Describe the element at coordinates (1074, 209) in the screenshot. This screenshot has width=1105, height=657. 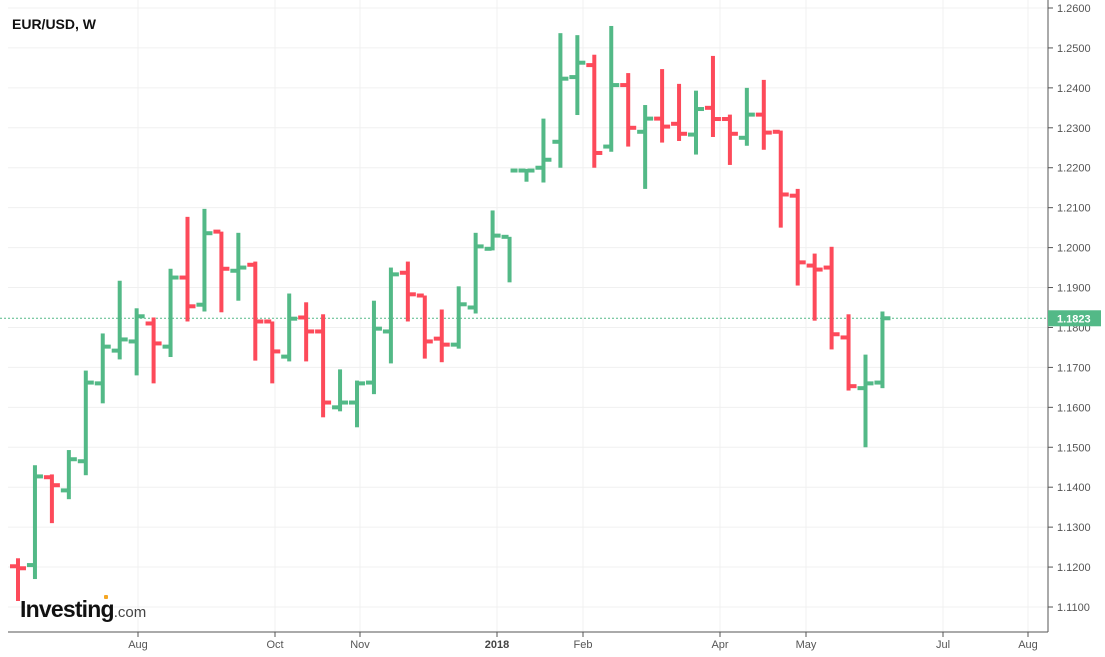
I see `y-tick-label: 1.2100` at that location.